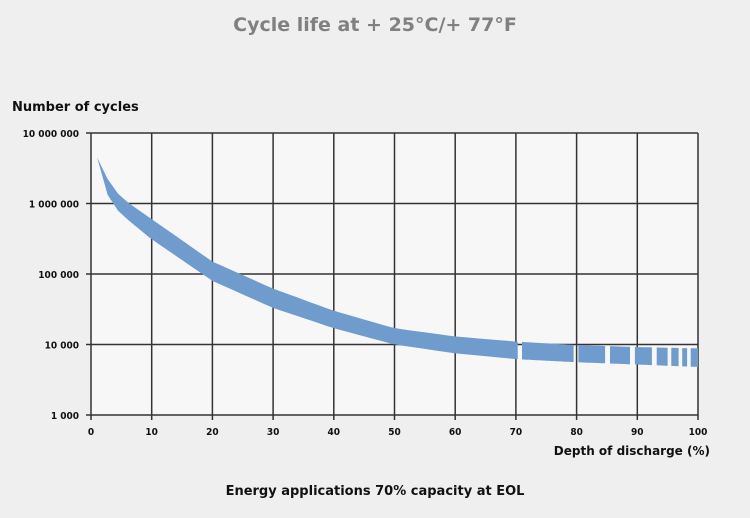 This screenshot has width=750, height=518. What do you see at coordinates (91, 432) in the screenshot?
I see `x-tick-label: 0` at bounding box center [91, 432].